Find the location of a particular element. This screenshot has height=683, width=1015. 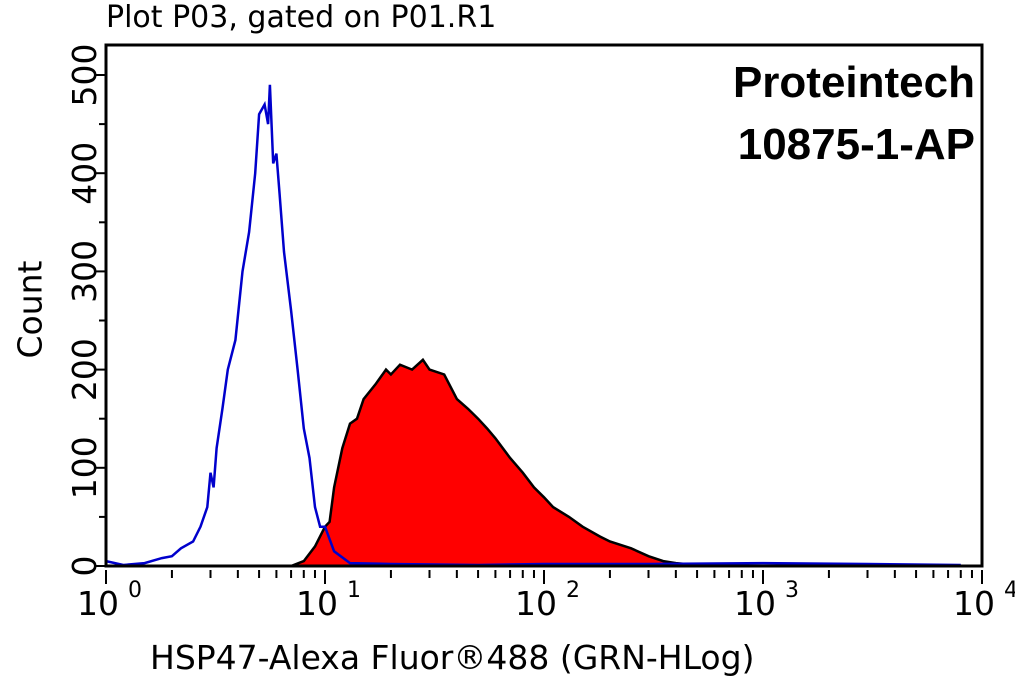

y-axis-label: Count is located at coordinates (30, 309).